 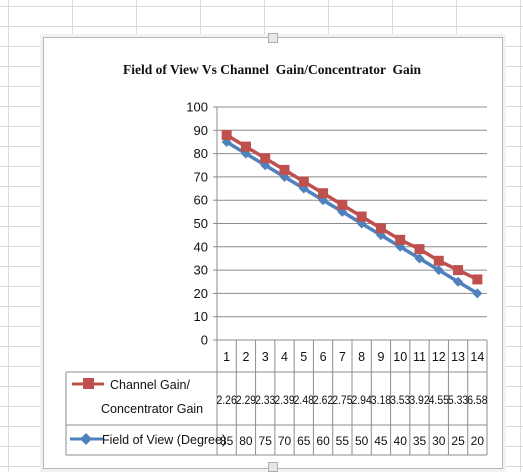 I want to click on x-category-label: 9, so click(x=380, y=357).